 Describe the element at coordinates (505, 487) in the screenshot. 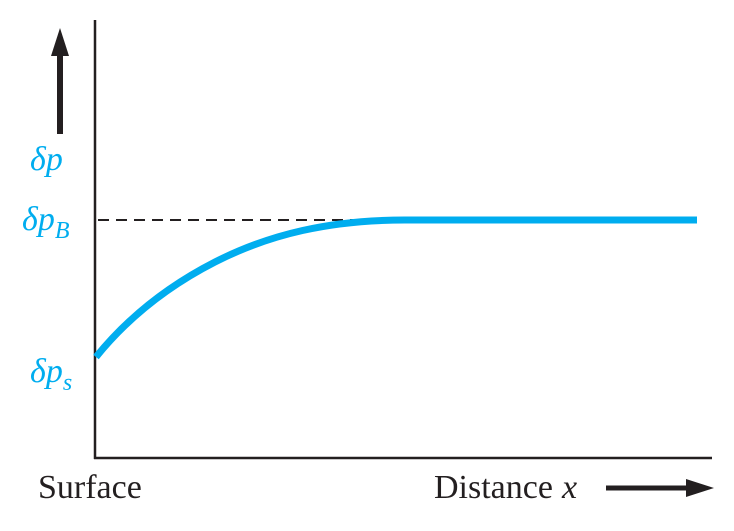

I see `distance-label: Distance x` at that location.